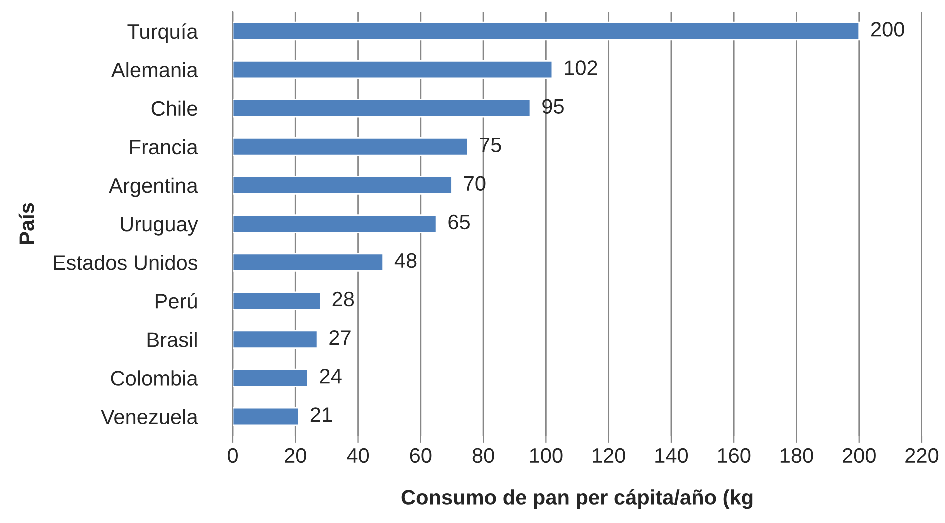  What do you see at coordinates (888, 29) in the screenshot?
I see `data-label: 200` at bounding box center [888, 29].